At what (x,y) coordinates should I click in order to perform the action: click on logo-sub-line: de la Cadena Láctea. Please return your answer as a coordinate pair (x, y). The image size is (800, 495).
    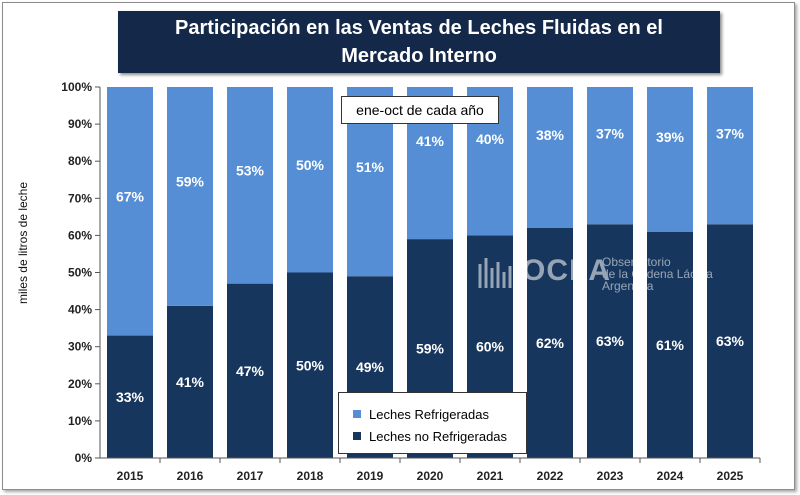
    Looking at the image, I should click on (657, 274).